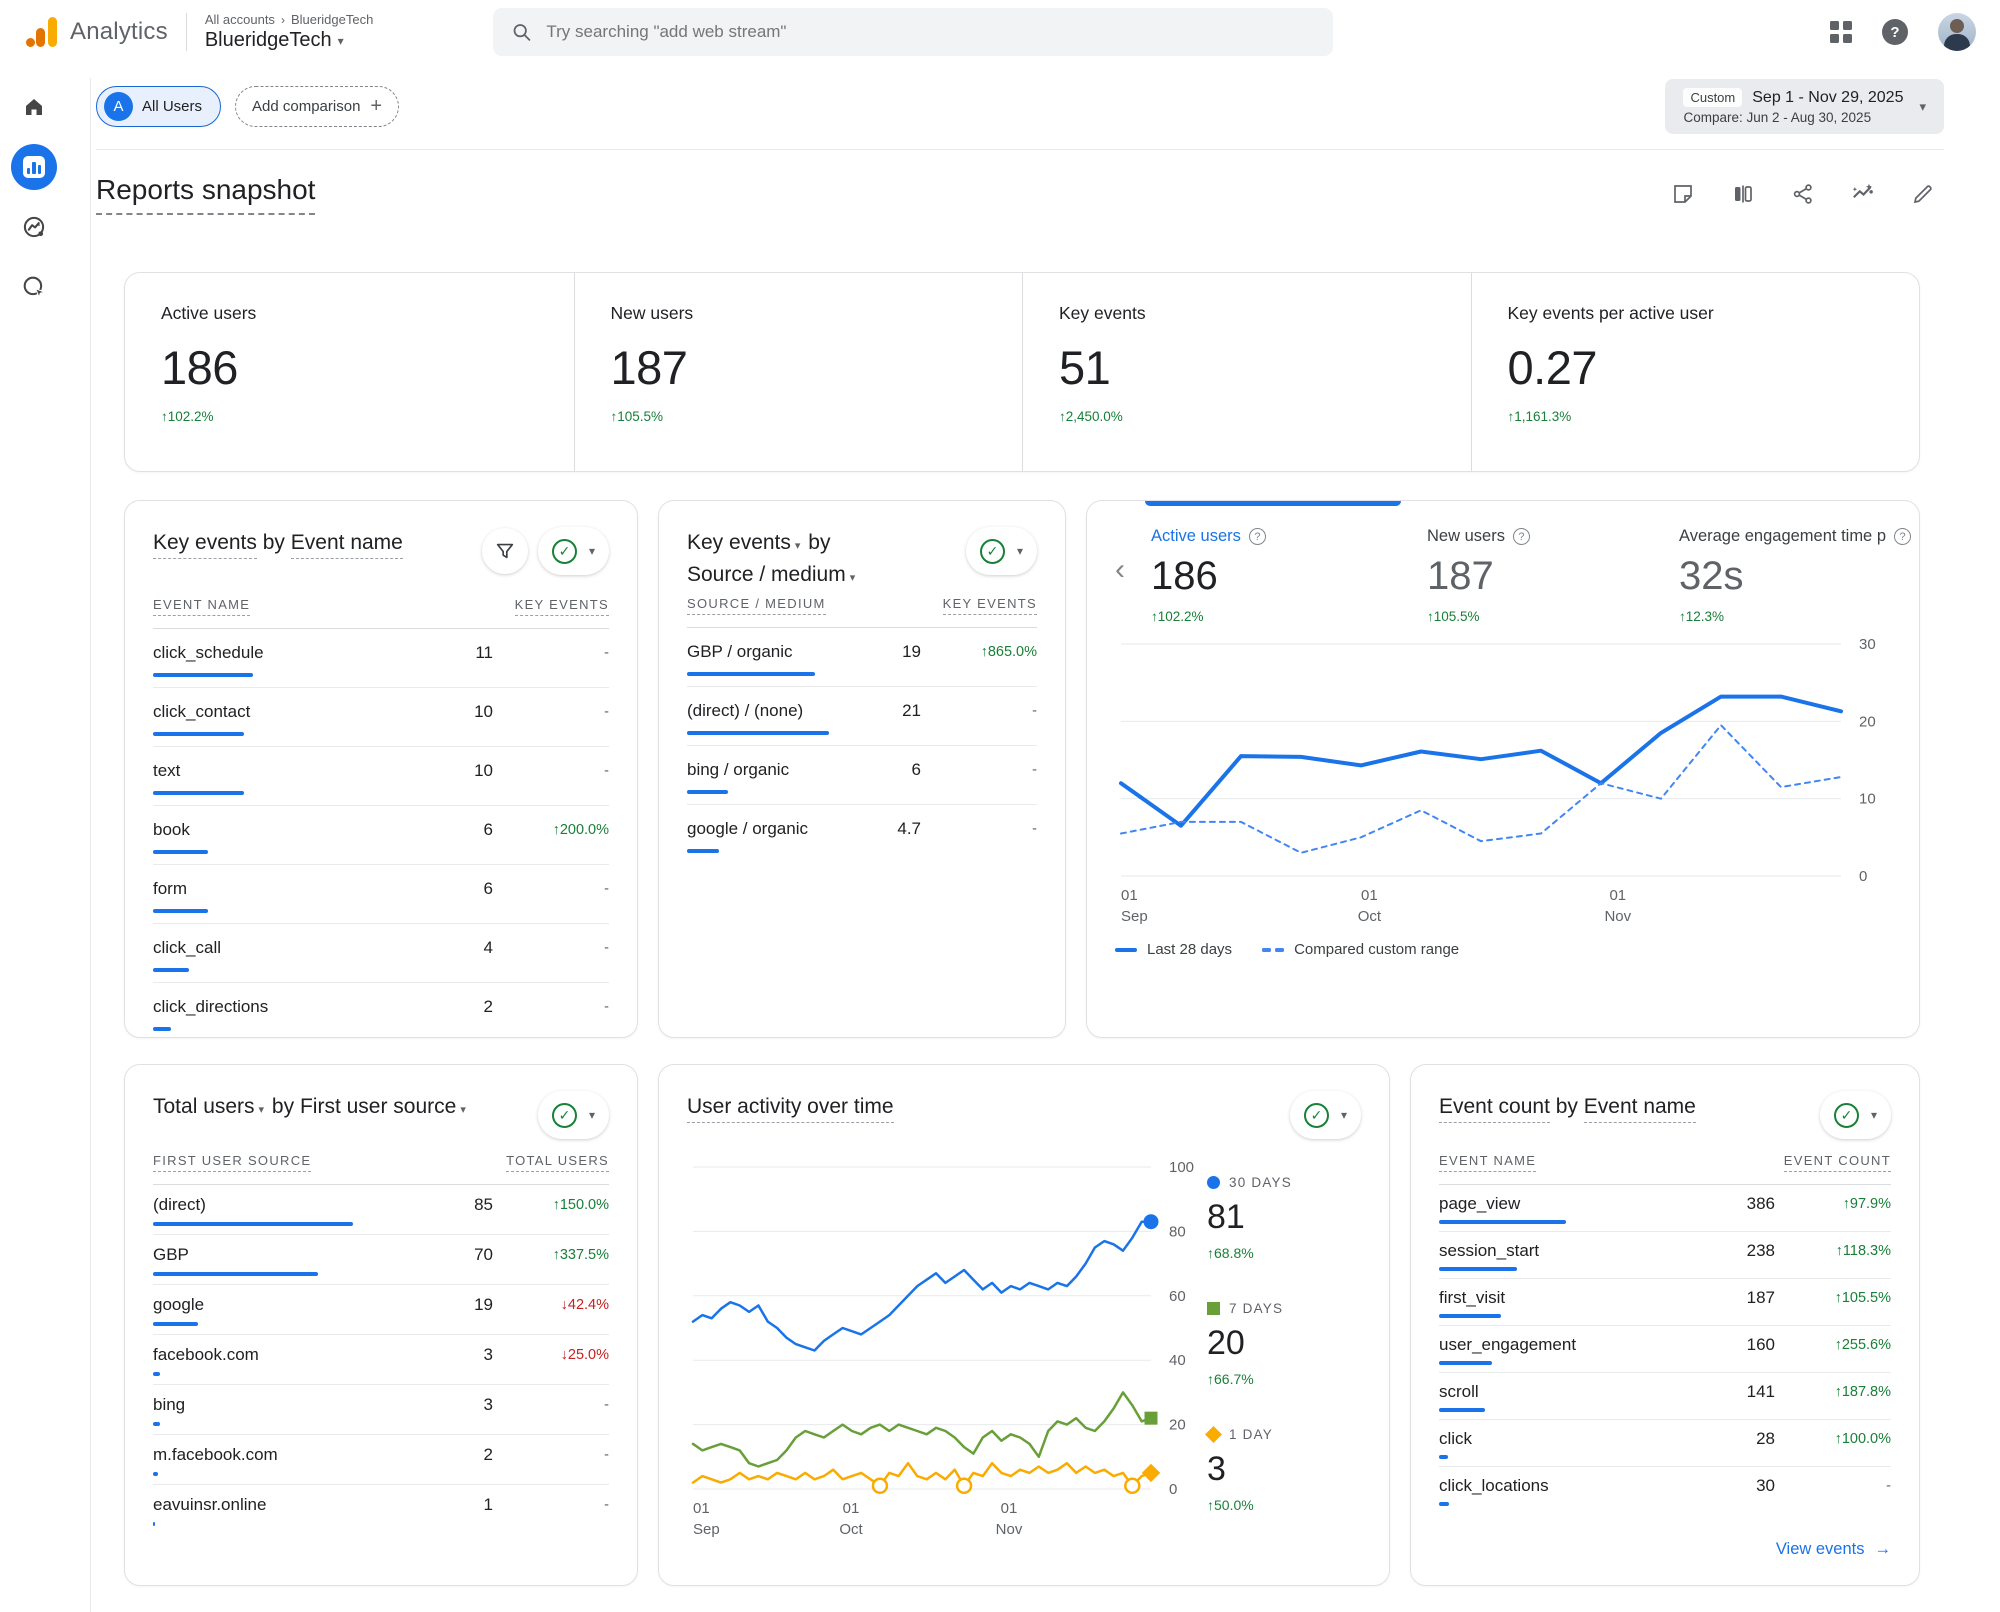  What do you see at coordinates (381, 1010) in the screenshot?
I see `table-row: click_directions 2 -` at bounding box center [381, 1010].